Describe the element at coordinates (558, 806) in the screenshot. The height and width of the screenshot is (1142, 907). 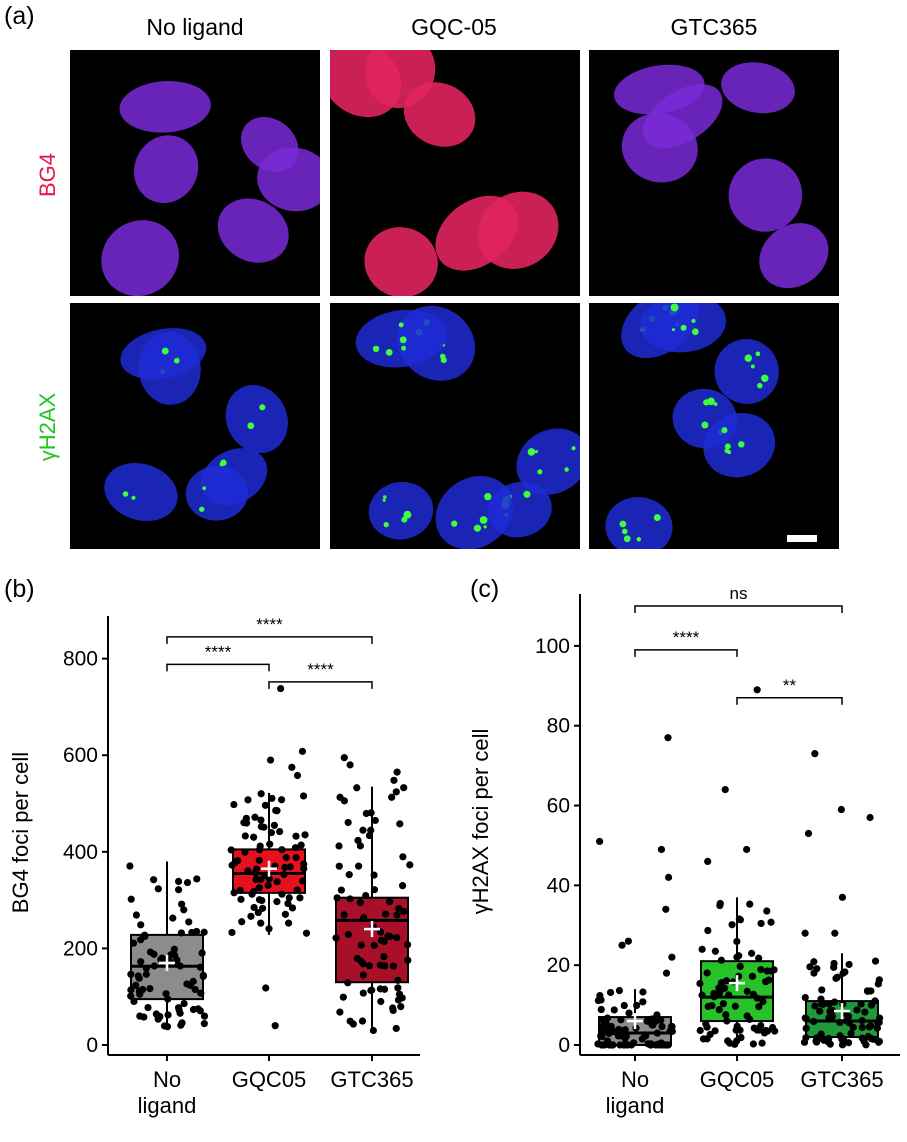
I see `y-tick-label: 60` at that location.